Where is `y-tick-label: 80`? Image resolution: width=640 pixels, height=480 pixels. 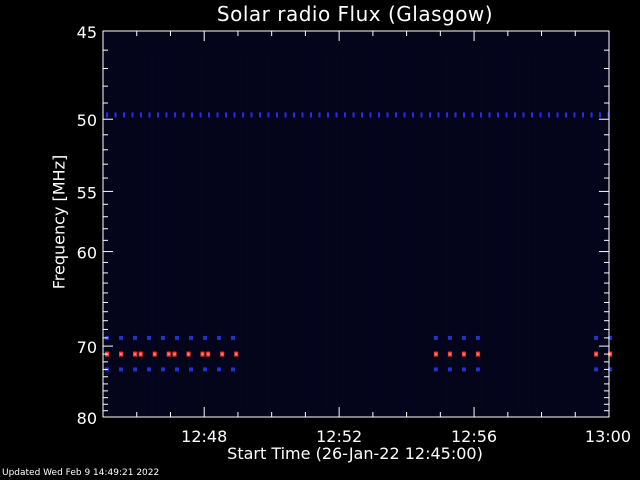
y-tick-label: 80 is located at coordinates (87, 418).